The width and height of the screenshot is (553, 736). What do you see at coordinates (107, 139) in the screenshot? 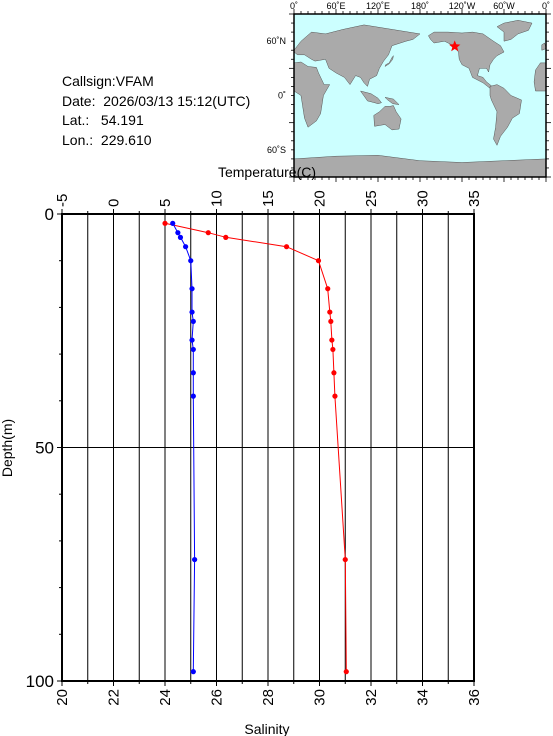
I see `longitude-text: Lon.: 229.610` at bounding box center [107, 139].